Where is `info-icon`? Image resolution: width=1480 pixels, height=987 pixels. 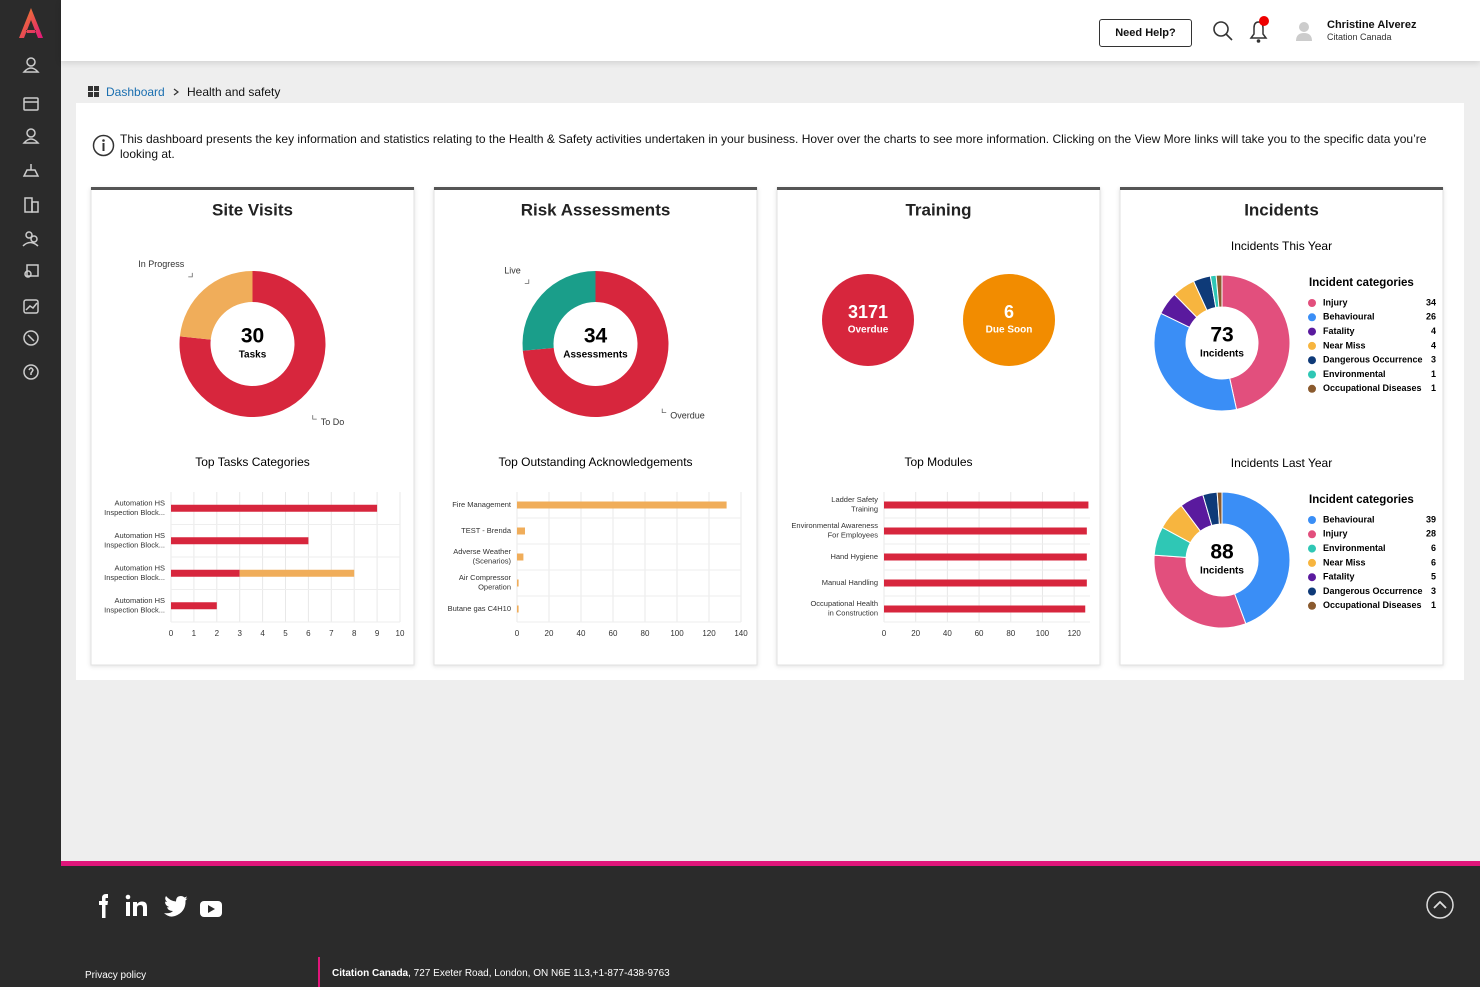 info-icon is located at coordinates (103, 145).